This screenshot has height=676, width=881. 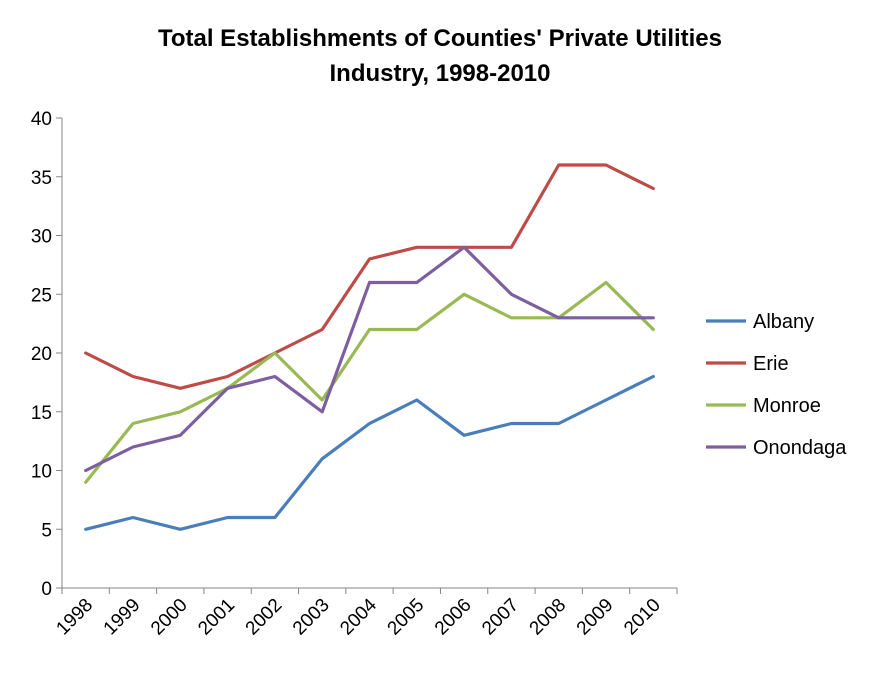 What do you see at coordinates (800, 448) in the screenshot?
I see `legend-label: Onondaga` at bounding box center [800, 448].